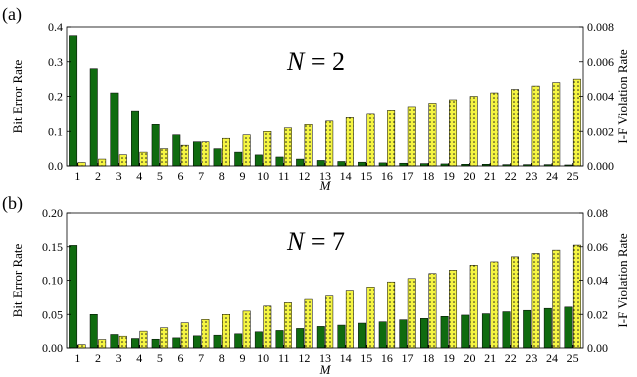 The image size is (637, 377). What do you see at coordinates (263, 358) in the screenshot?
I see `xtick-label: 10` at bounding box center [263, 358].